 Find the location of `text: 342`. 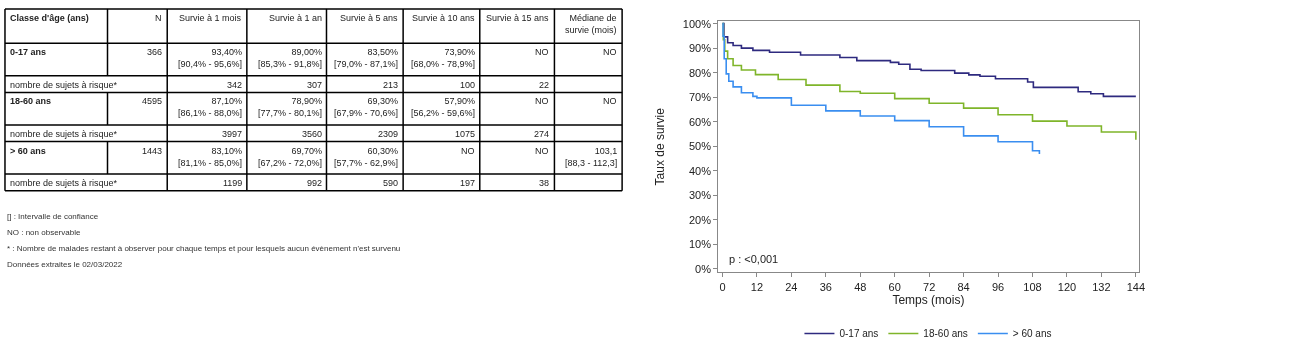

text: 342 is located at coordinates (235, 85).